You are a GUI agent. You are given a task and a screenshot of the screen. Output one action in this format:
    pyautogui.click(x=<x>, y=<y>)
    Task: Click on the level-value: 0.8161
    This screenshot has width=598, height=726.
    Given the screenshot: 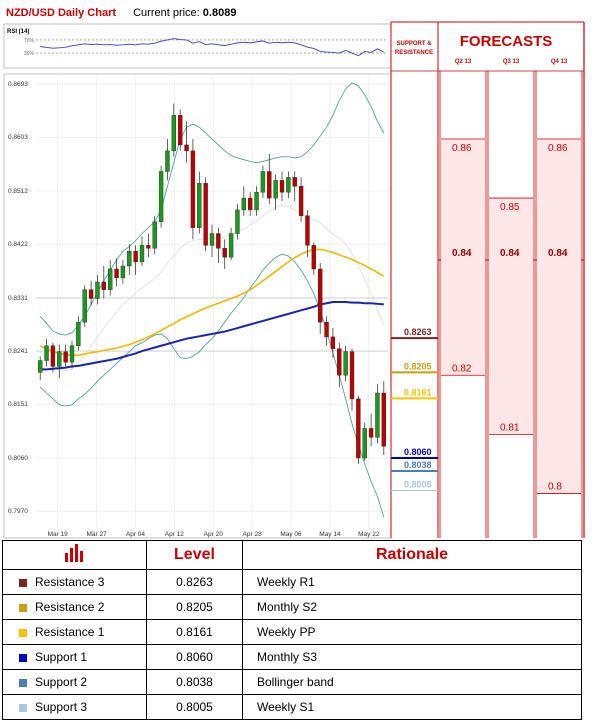 What is the action you would take?
    pyautogui.click(x=194, y=632)
    